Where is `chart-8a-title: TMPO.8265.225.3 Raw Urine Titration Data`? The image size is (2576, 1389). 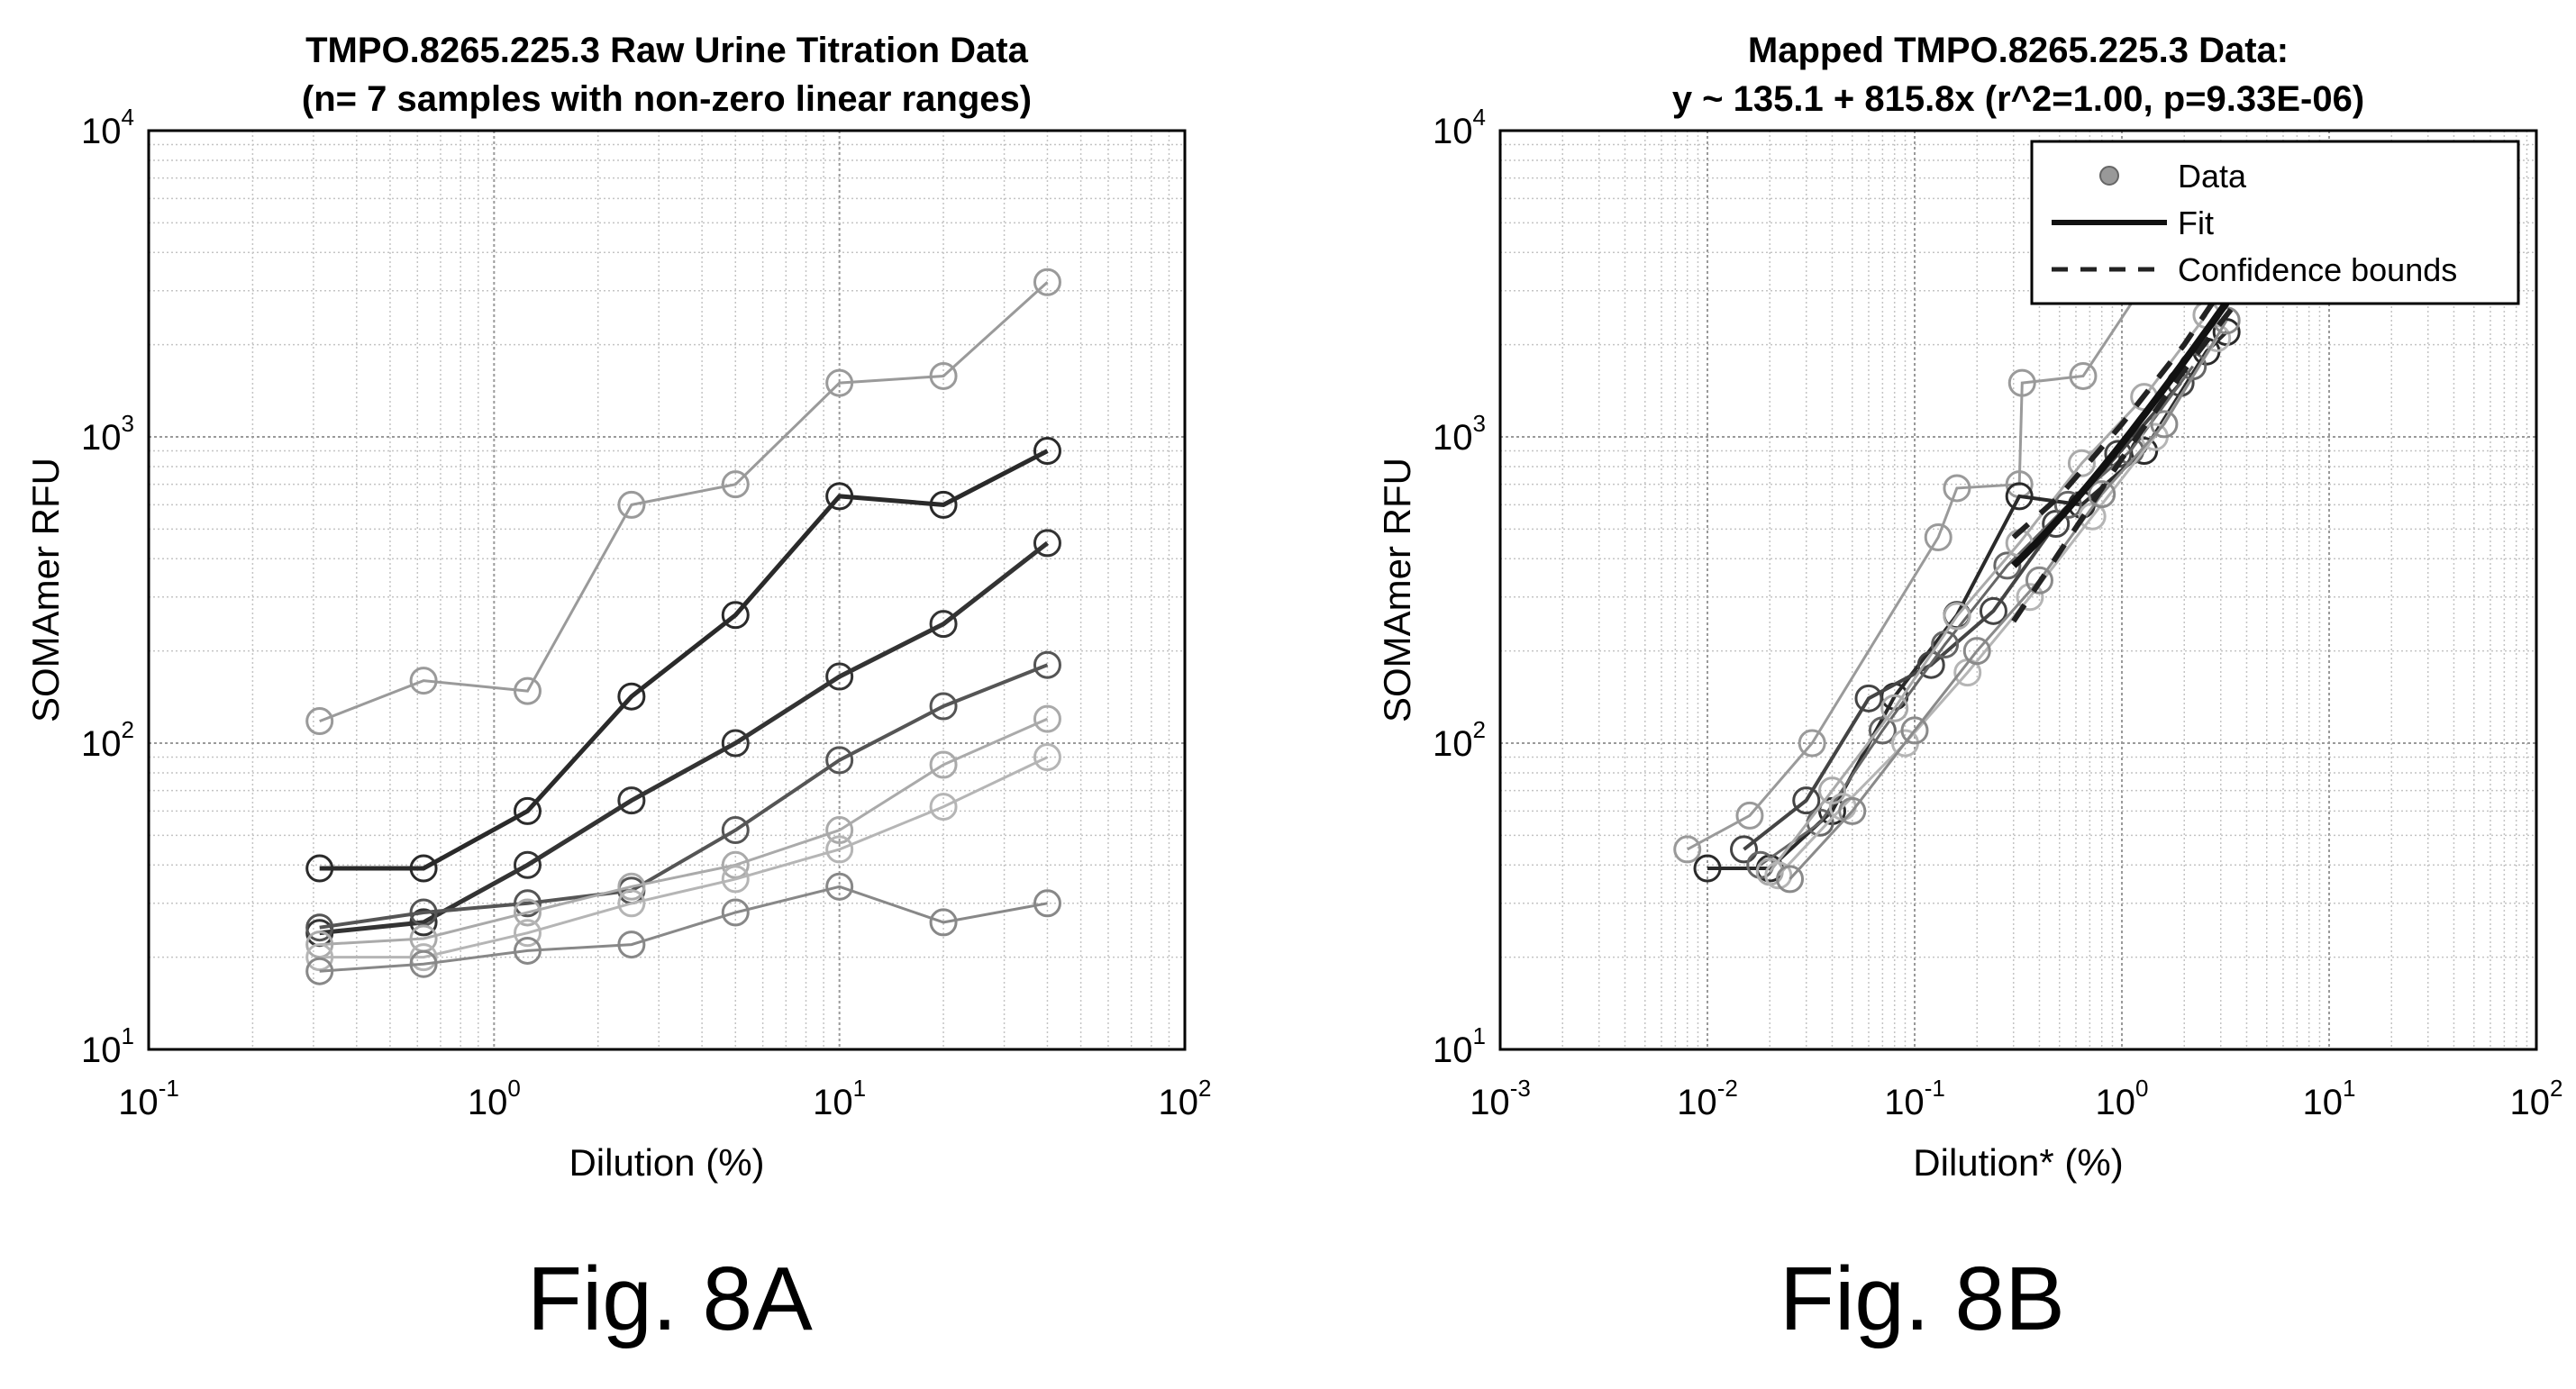
chart-8a-title: TMPO.8265.225.3 Raw Urine Titration Data is located at coordinates (667, 50).